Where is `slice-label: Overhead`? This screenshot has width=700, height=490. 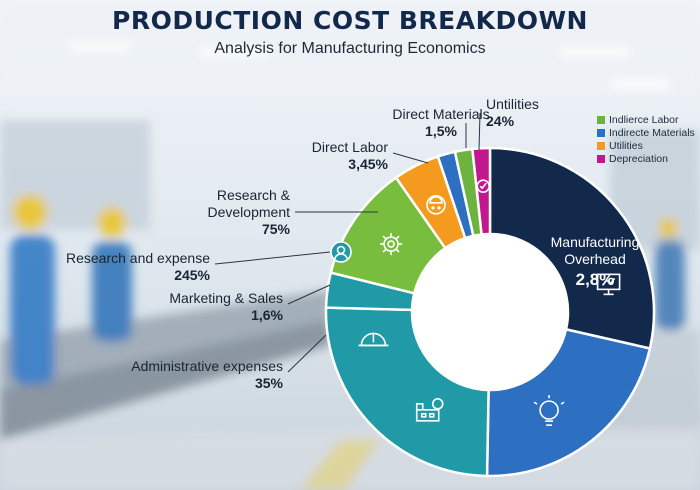
slice-label: Overhead is located at coordinates (594, 259).